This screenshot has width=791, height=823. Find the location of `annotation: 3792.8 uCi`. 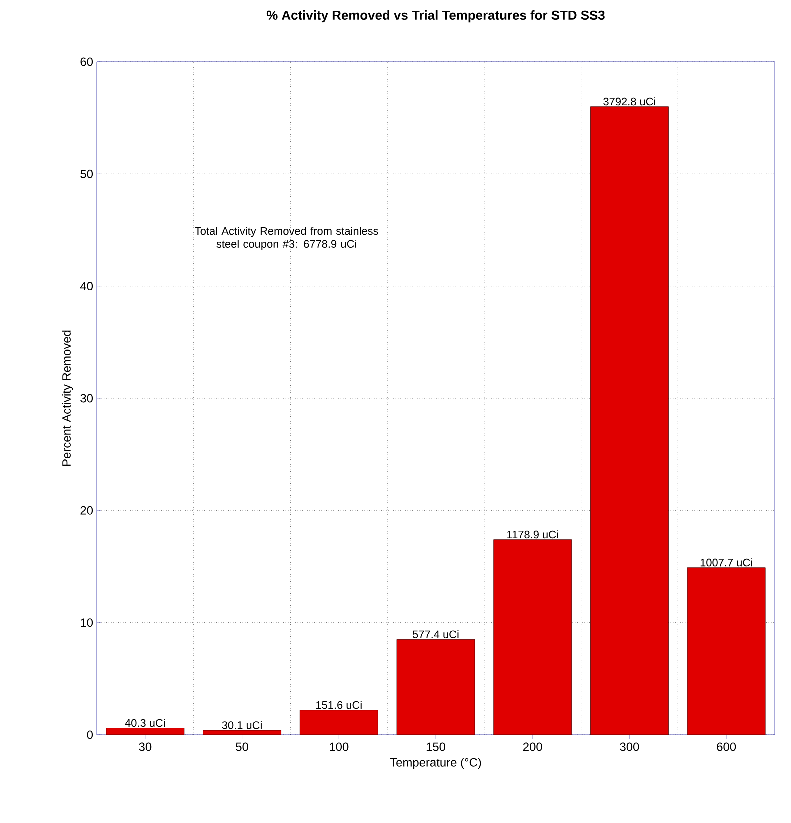

annotation: 3792.8 uCi is located at coordinates (630, 102).